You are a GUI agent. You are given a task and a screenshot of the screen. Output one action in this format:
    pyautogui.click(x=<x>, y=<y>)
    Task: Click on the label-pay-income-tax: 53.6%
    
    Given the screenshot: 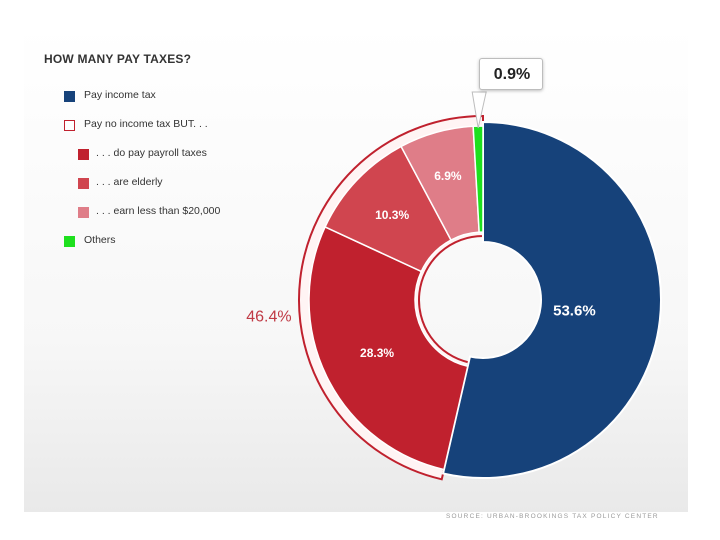 What is the action you would take?
    pyautogui.click(x=574, y=310)
    